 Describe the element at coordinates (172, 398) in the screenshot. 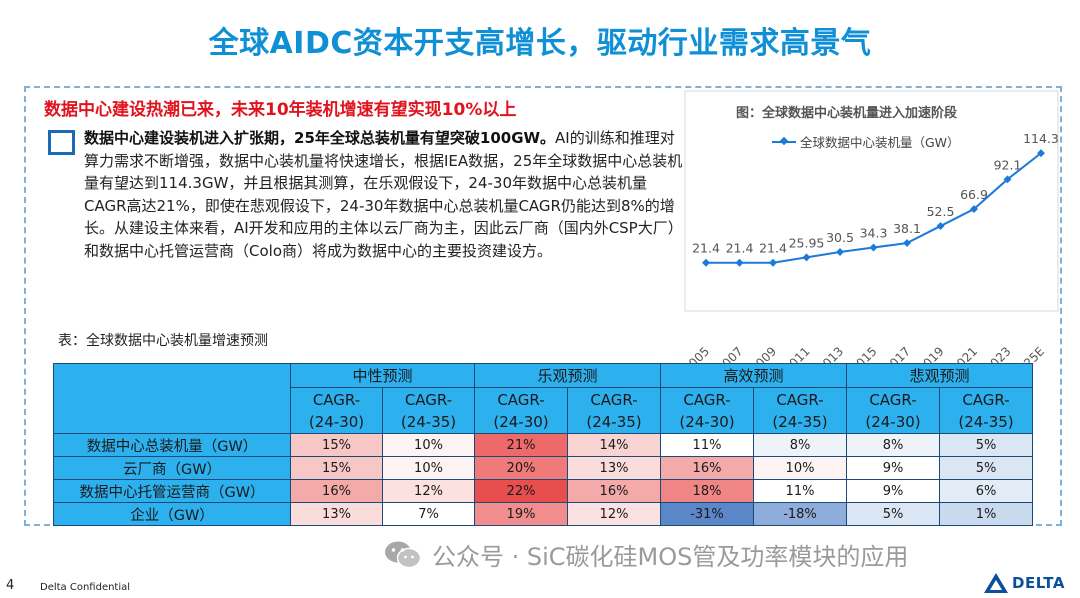

I see `table-corner-cell` at that location.